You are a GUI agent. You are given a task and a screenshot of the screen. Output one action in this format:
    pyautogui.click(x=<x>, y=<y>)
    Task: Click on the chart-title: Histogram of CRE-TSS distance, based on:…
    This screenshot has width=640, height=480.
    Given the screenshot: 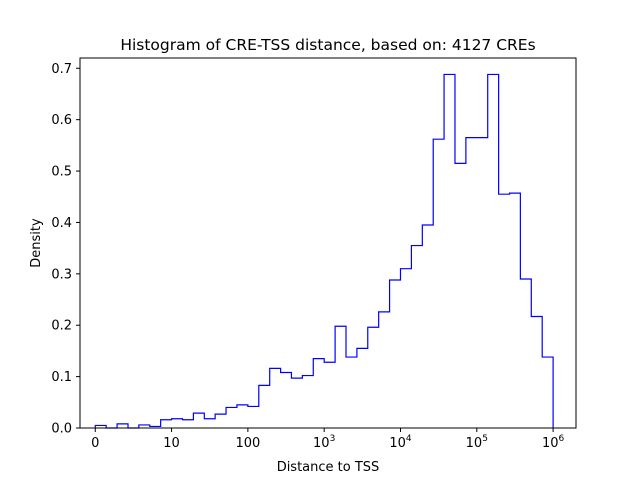 What is the action you would take?
    pyautogui.click(x=327, y=45)
    